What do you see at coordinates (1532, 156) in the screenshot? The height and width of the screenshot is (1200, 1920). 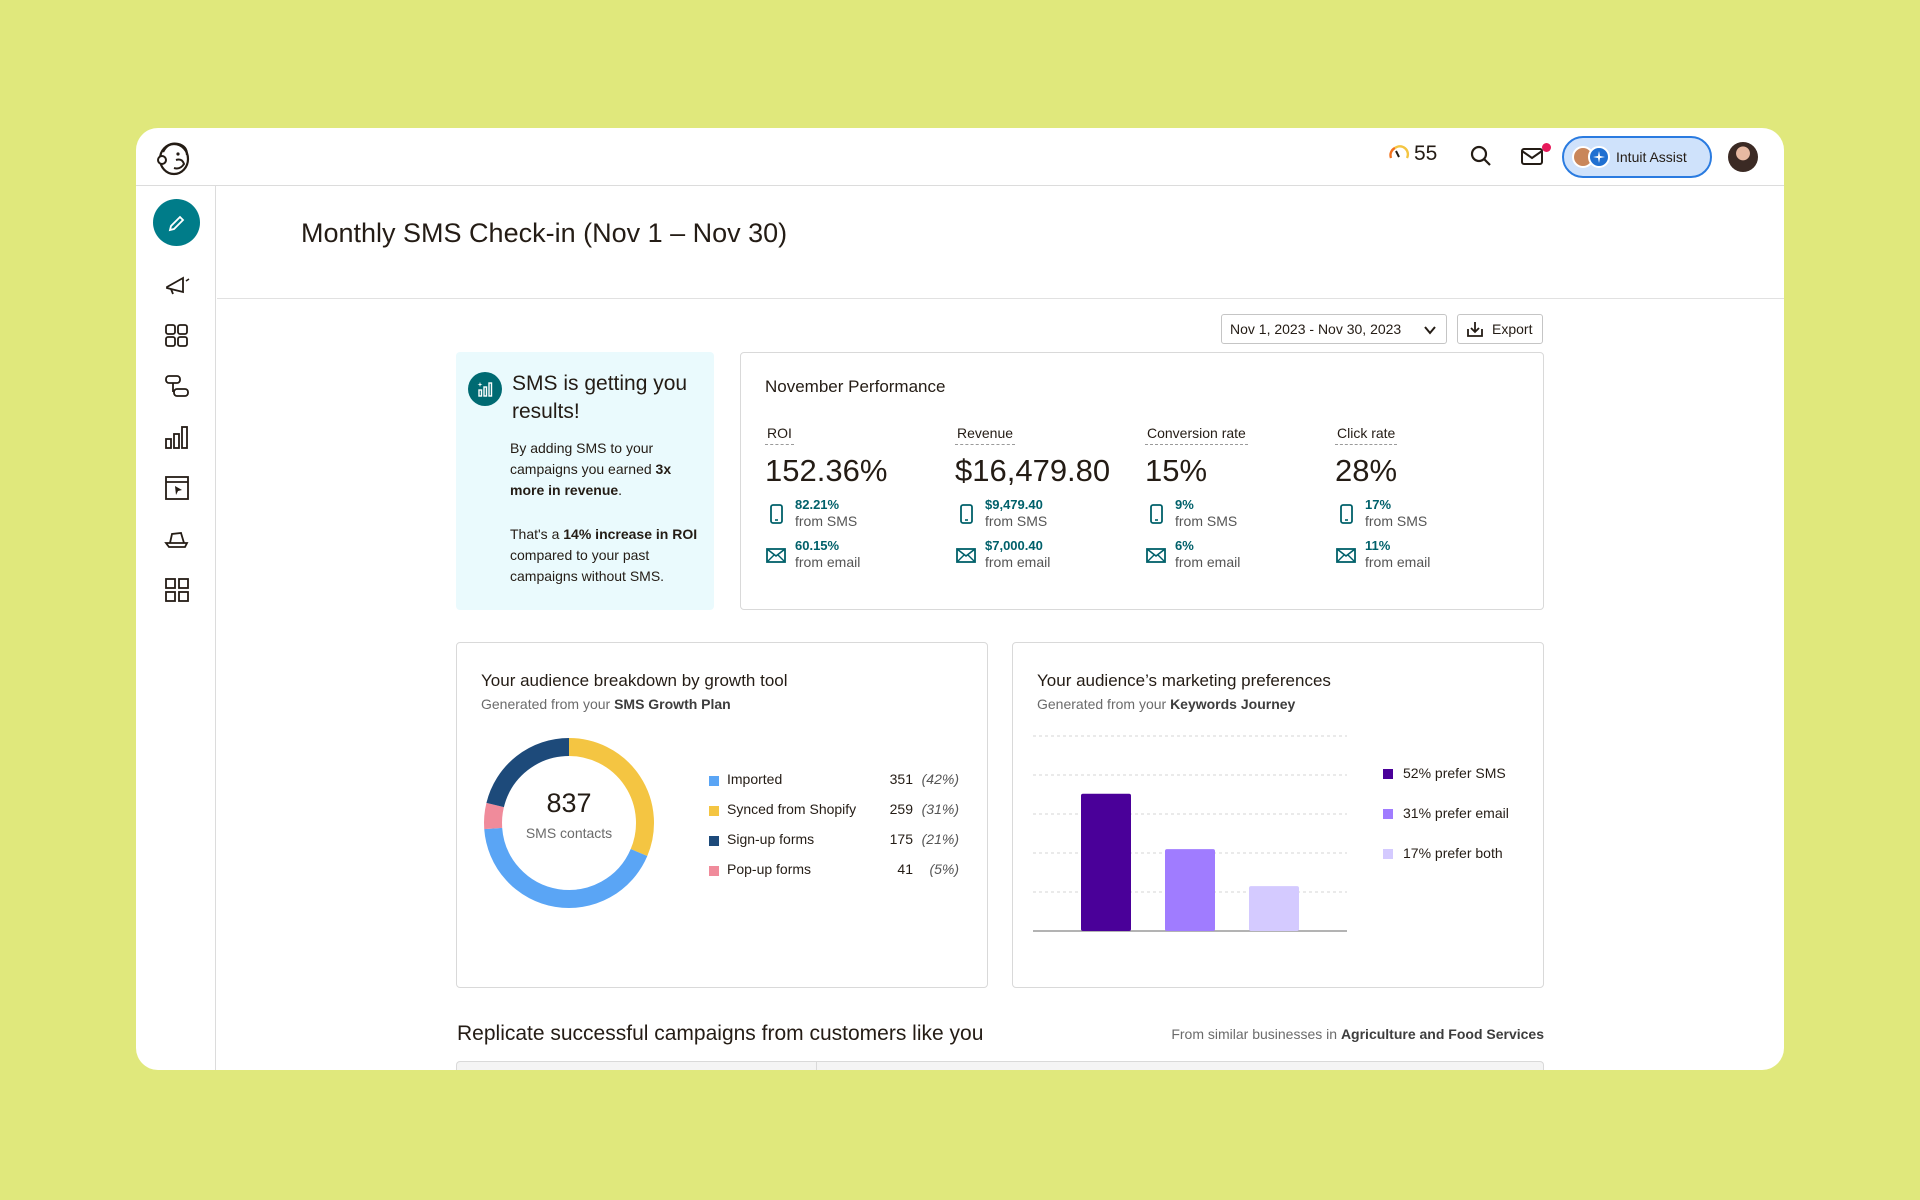 I see `mail-icon` at bounding box center [1532, 156].